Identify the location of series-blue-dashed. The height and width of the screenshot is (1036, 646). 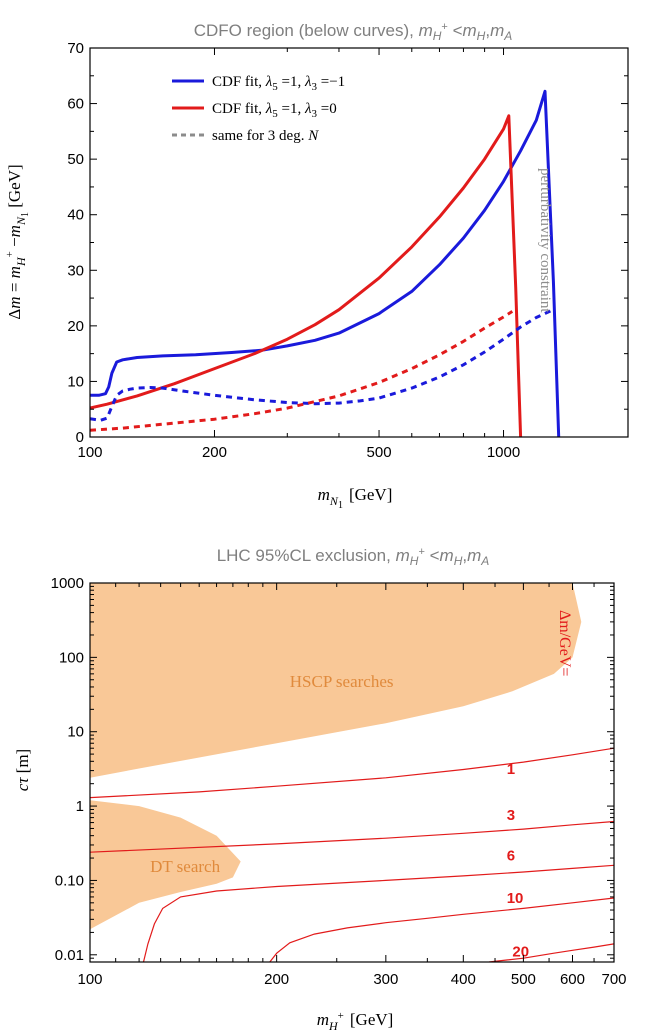
(321, 365).